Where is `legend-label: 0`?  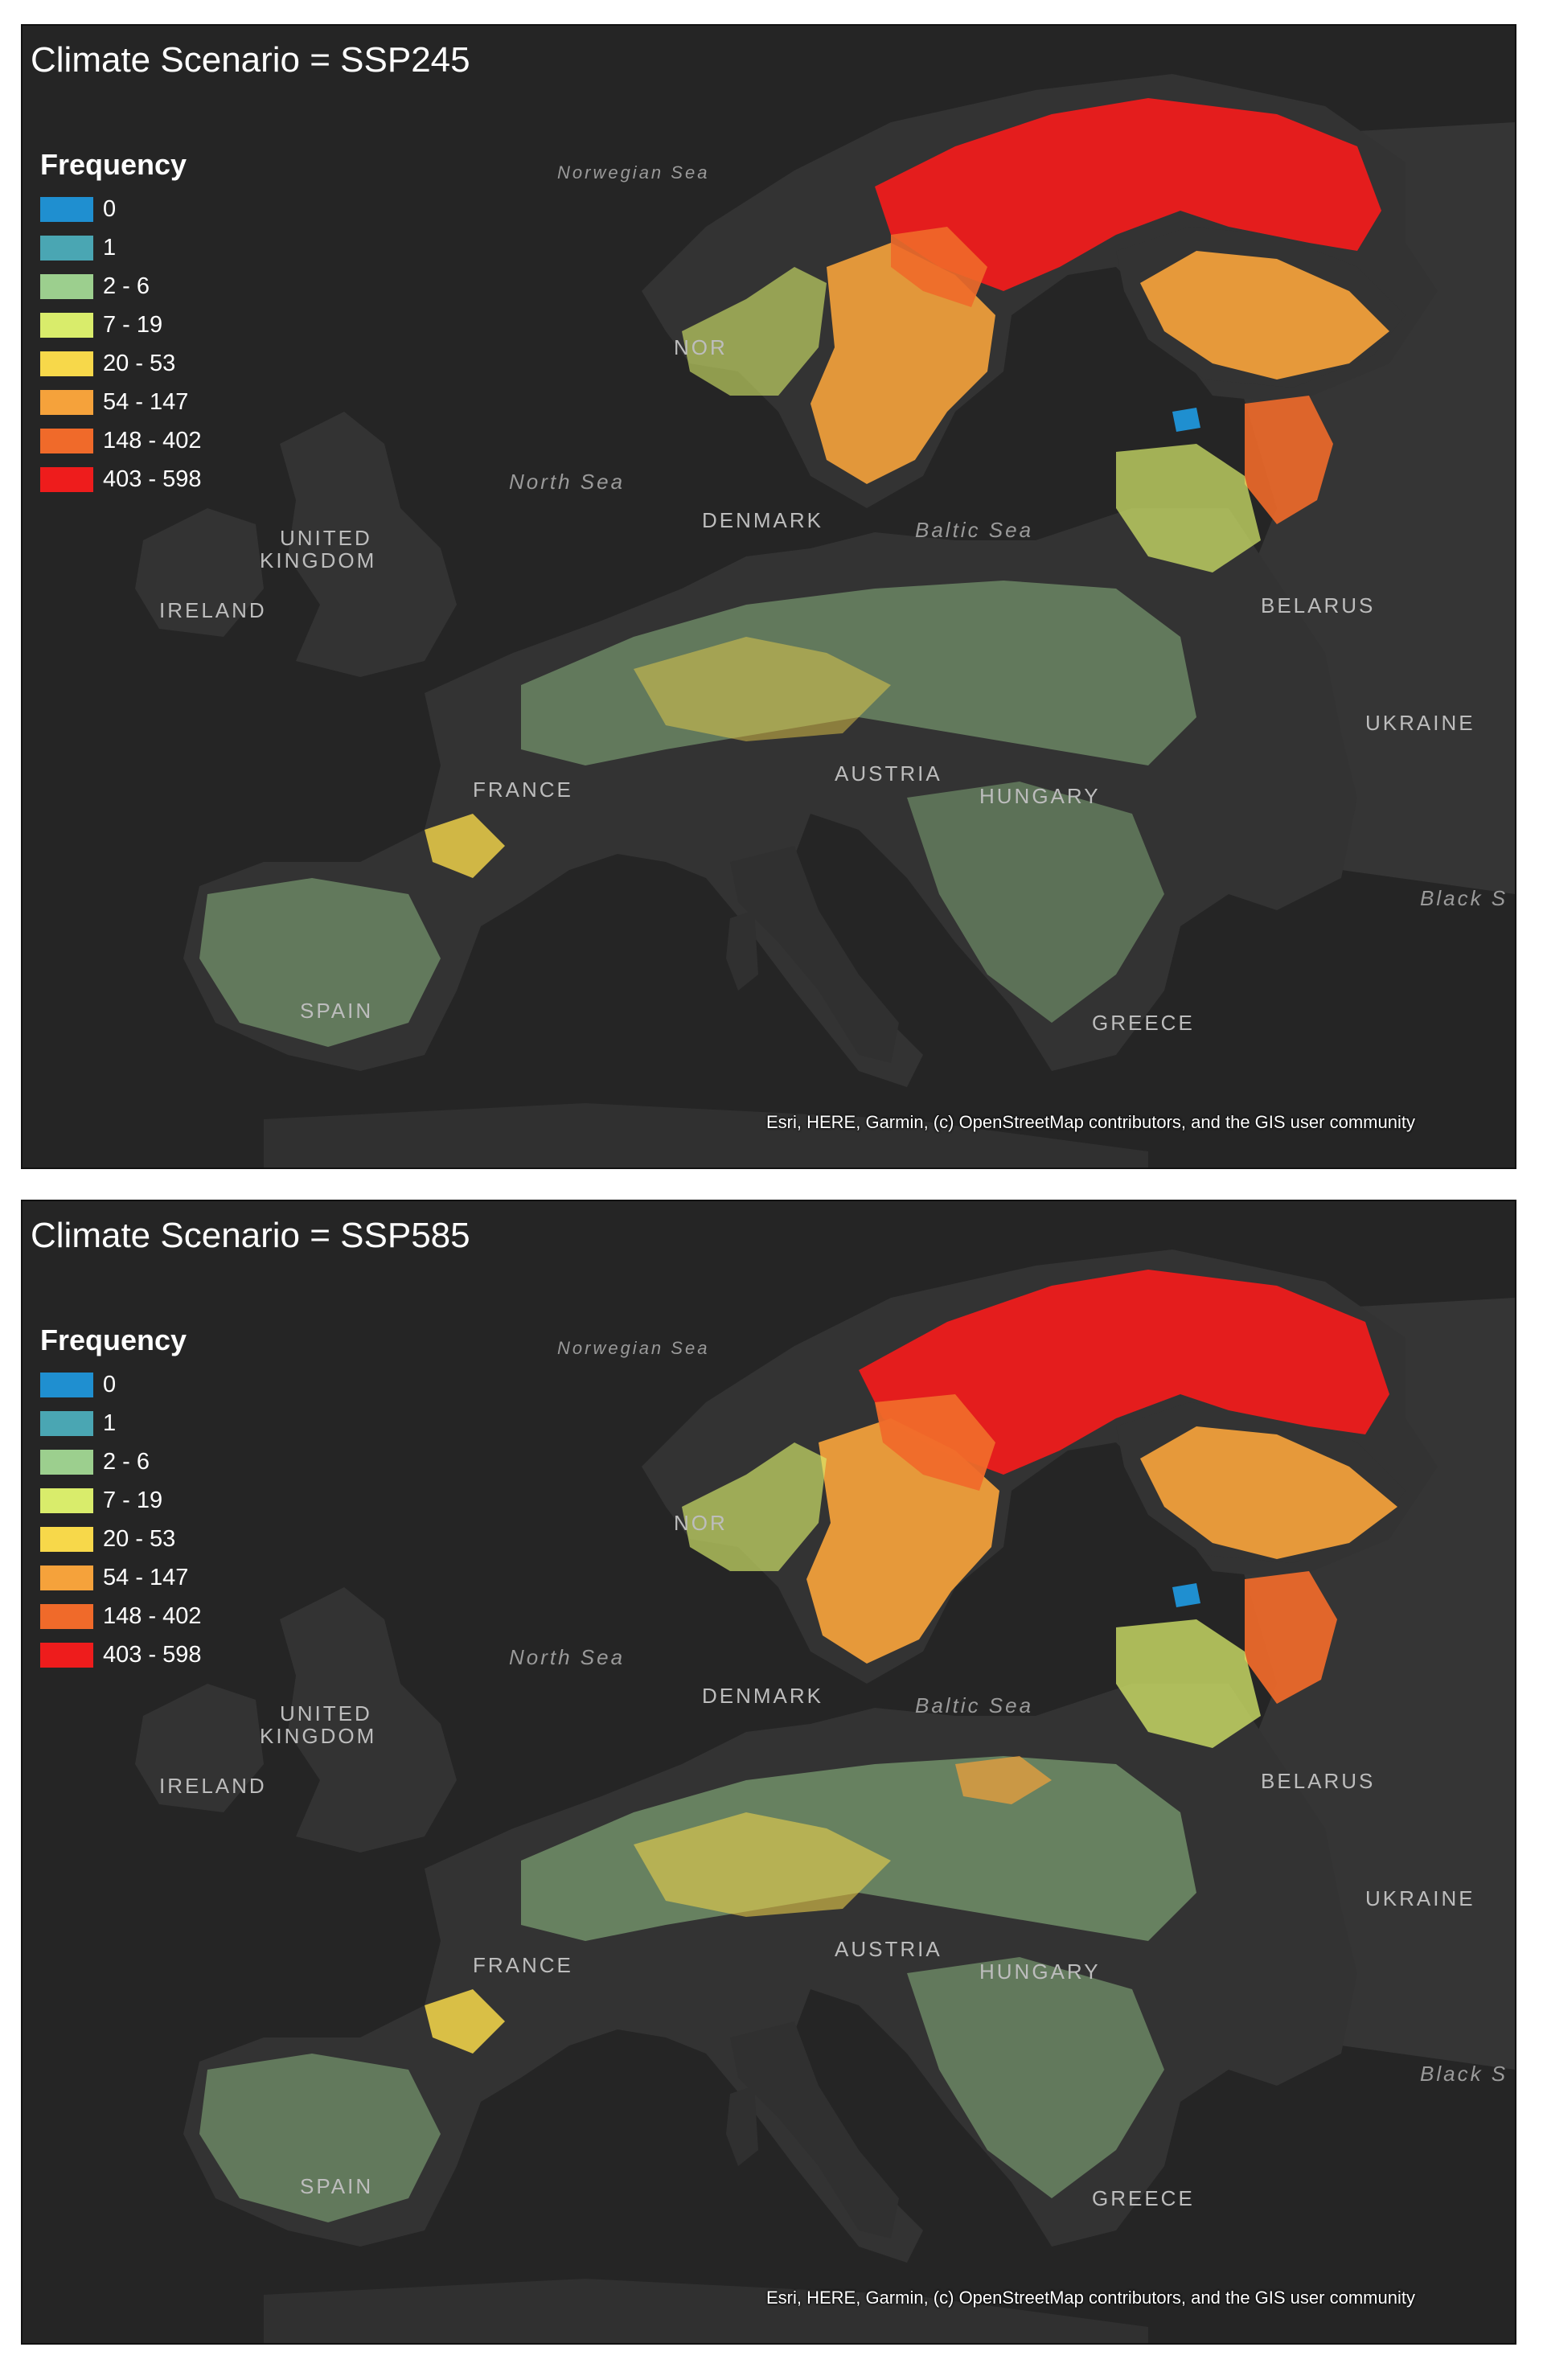 legend-label: 0 is located at coordinates (110, 208).